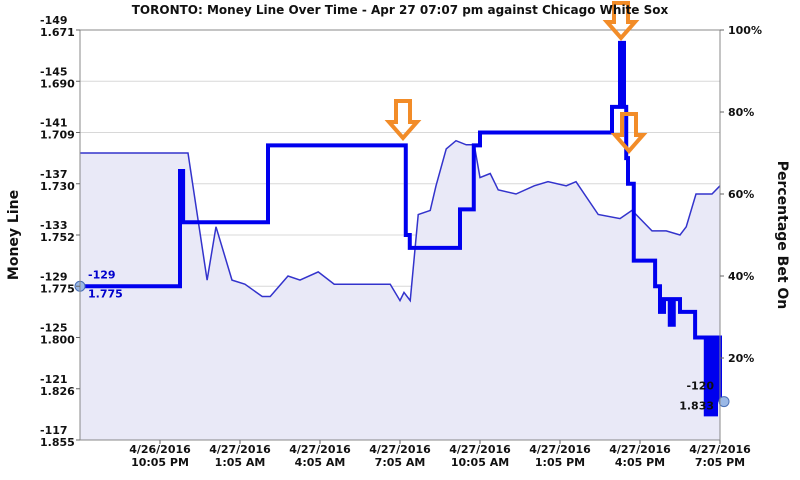  What do you see at coordinates (57, 135) in the screenshot?
I see `y-tick-label: 1.709` at bounding box center [57, 135].